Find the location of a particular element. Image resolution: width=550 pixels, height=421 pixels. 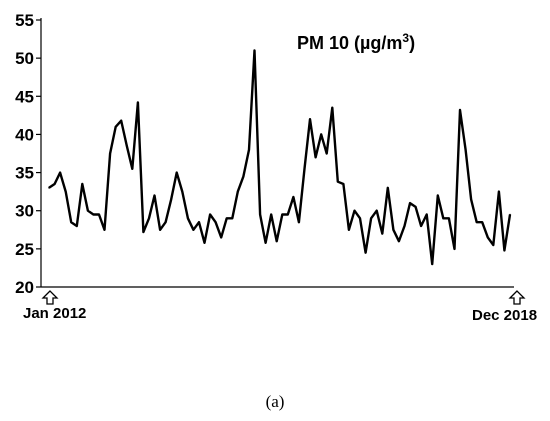

figure-caption: (a) is located at coordinates (275, 401).